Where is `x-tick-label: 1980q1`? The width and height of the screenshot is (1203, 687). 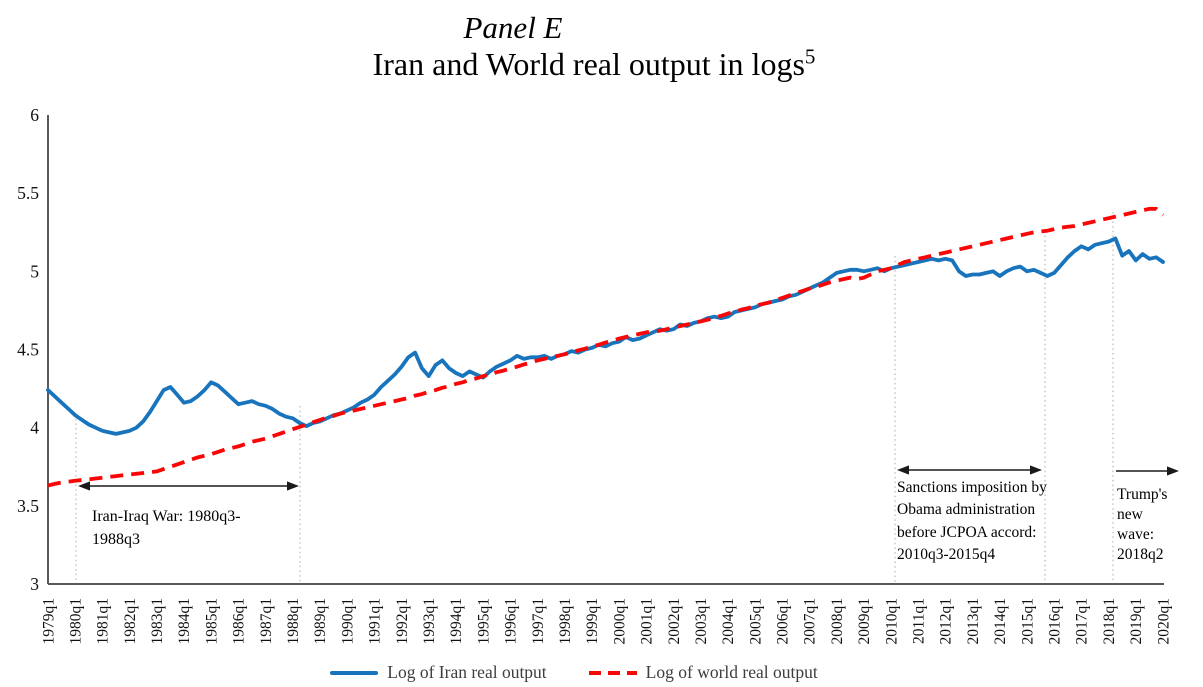 x-tick-label: 1980q1 is located at coordinates (75, 621).